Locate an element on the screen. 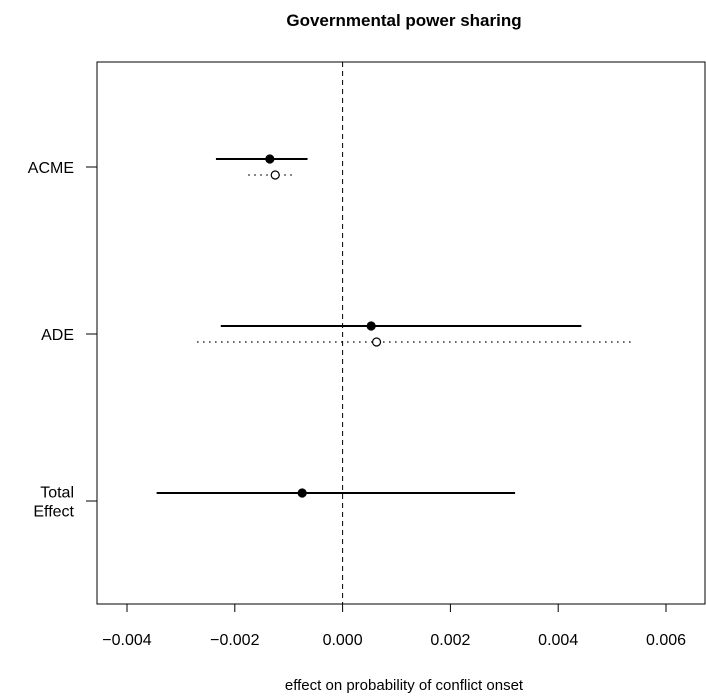  y-axis: ACME ADE Total Effect is located at coordinates (62, 340).